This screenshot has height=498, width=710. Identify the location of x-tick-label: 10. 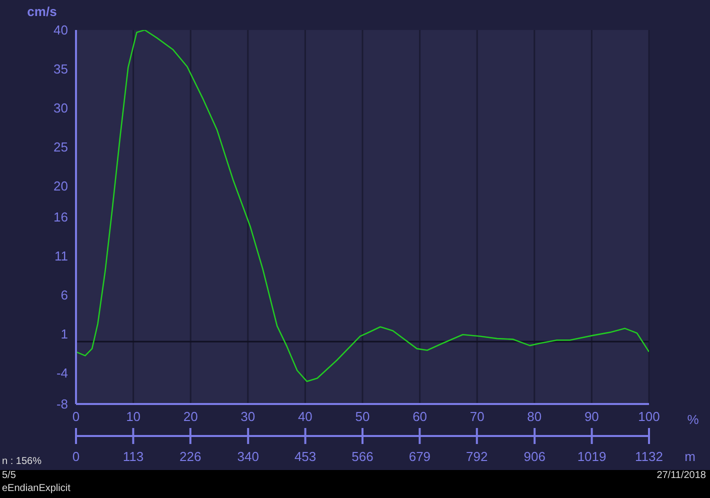
(133, 416).